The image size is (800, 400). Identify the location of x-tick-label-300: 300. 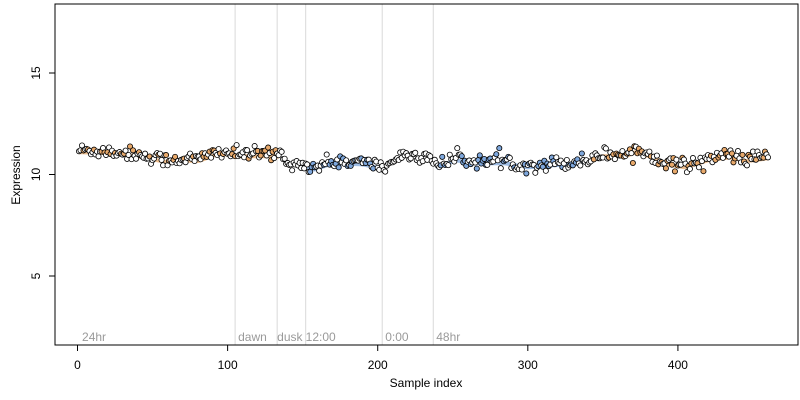
(528, 365).